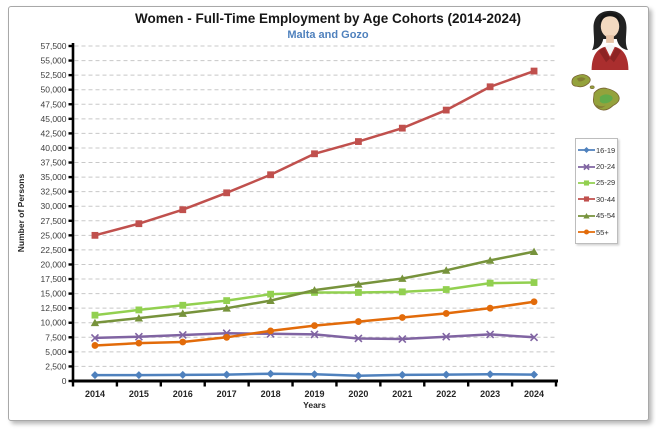  What do you see at coordinates (183, 394) in the screenshot?
I see `x-tick-label: 2016` at bounding box center [183, 394].